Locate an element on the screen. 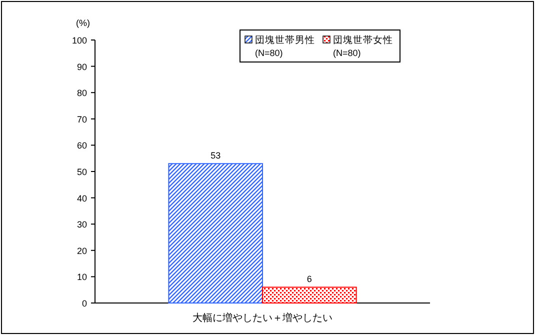 Image resolution: width=535 pixels, height=335 pixels. y-tick-label: 100 is located at coordinates (79, 41).